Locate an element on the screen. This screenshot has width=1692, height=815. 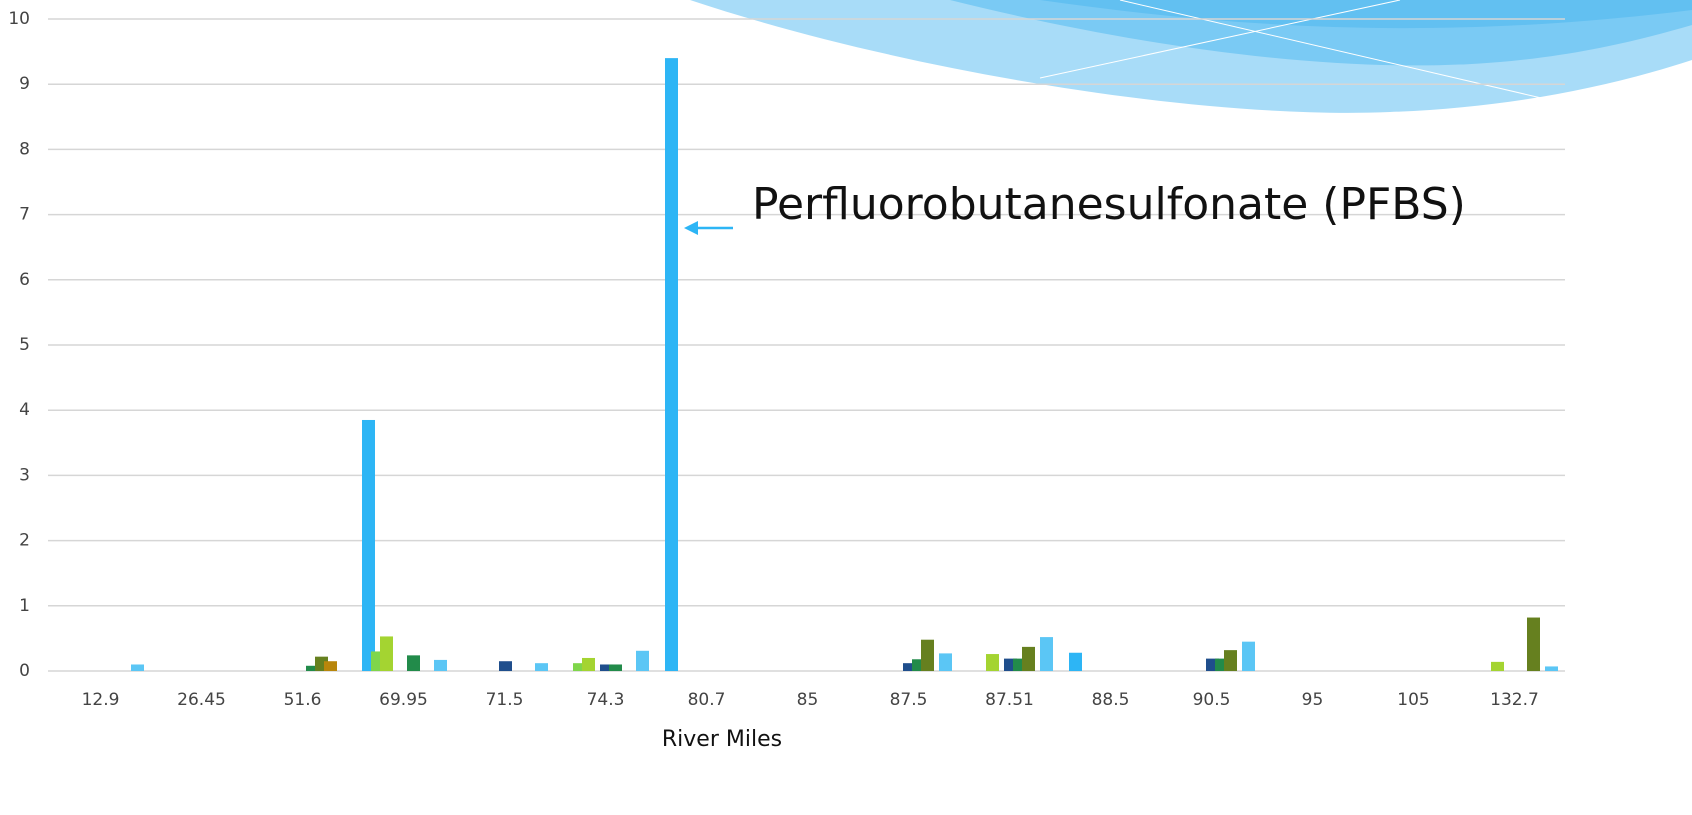
y-tick-label: 10 is located at coordinates (19, 19).